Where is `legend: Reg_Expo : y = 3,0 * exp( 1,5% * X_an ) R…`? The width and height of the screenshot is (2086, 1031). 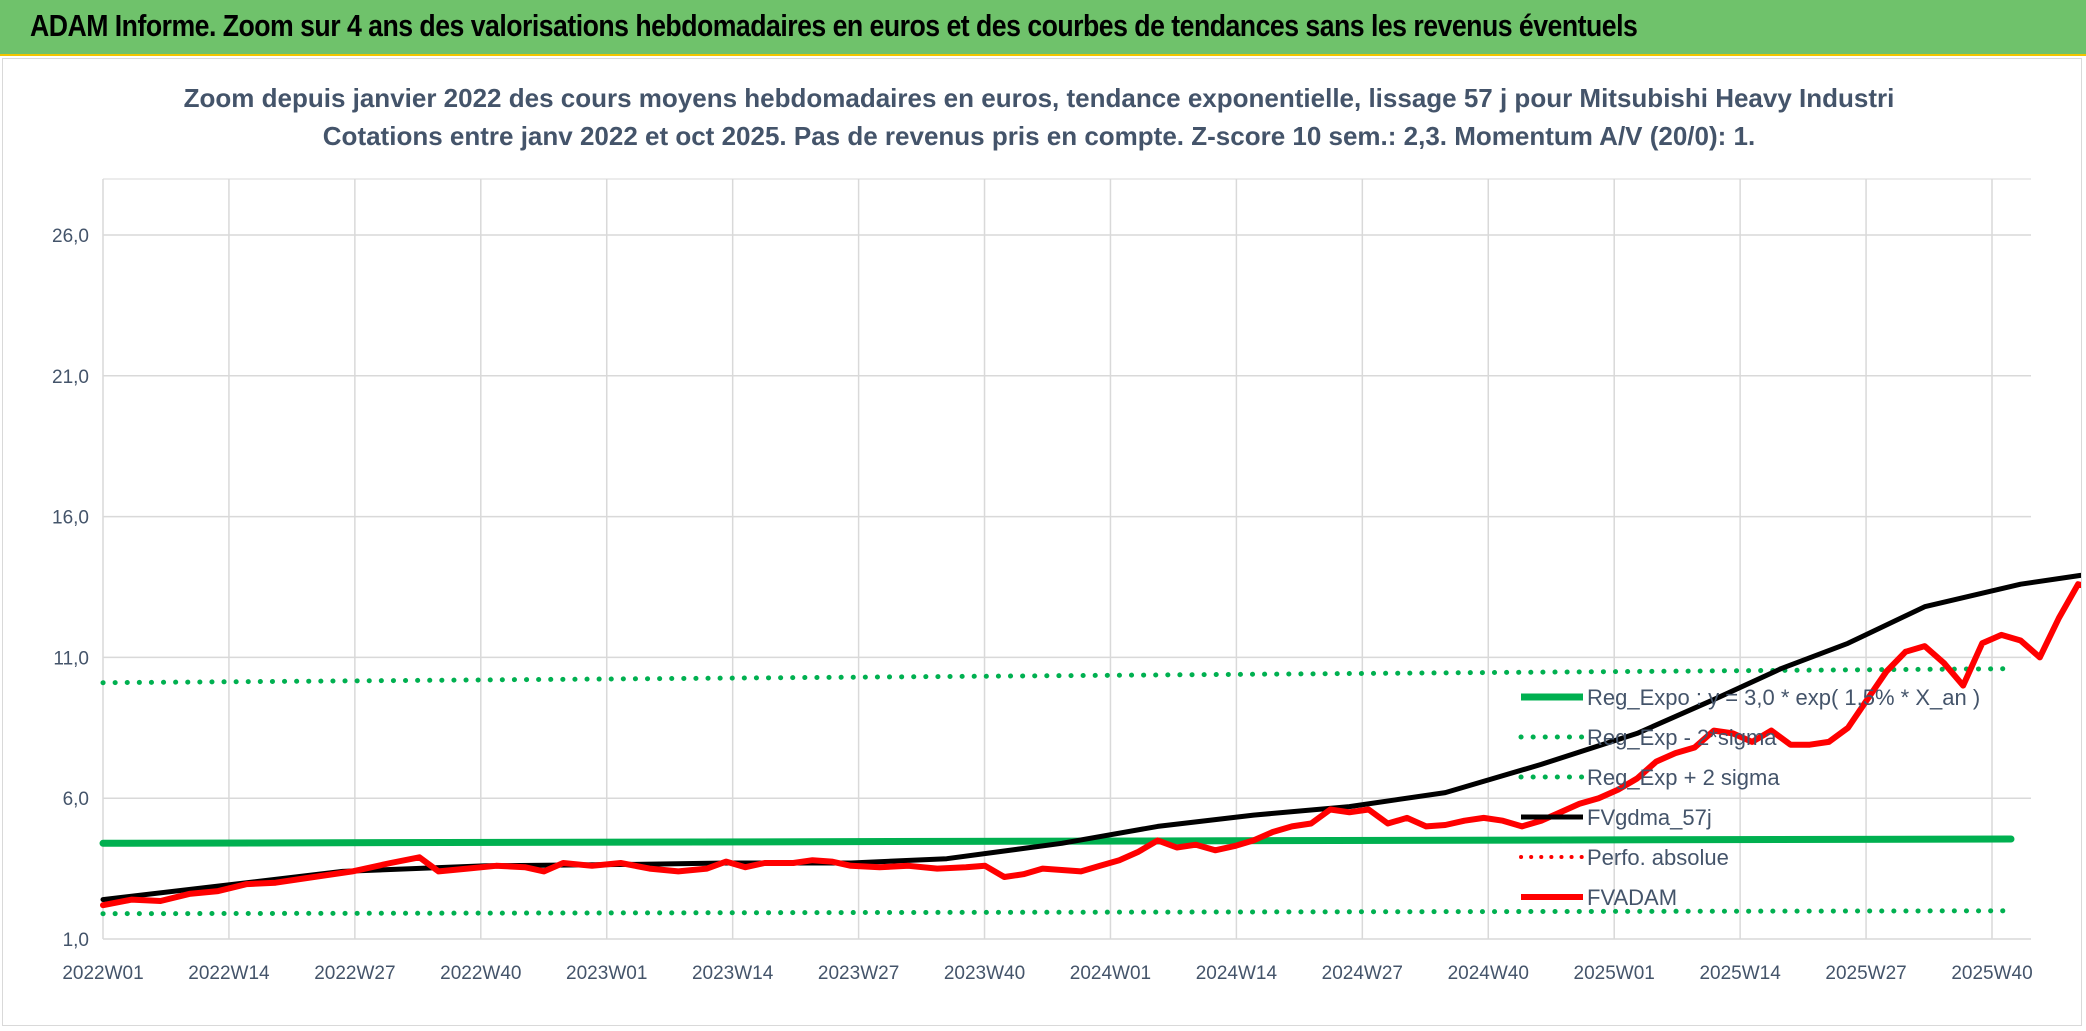
legend: Reg_Expo : y = 3,0 * exp( 1,5% * X_an ) R… is located at coordinates (1749, 797).